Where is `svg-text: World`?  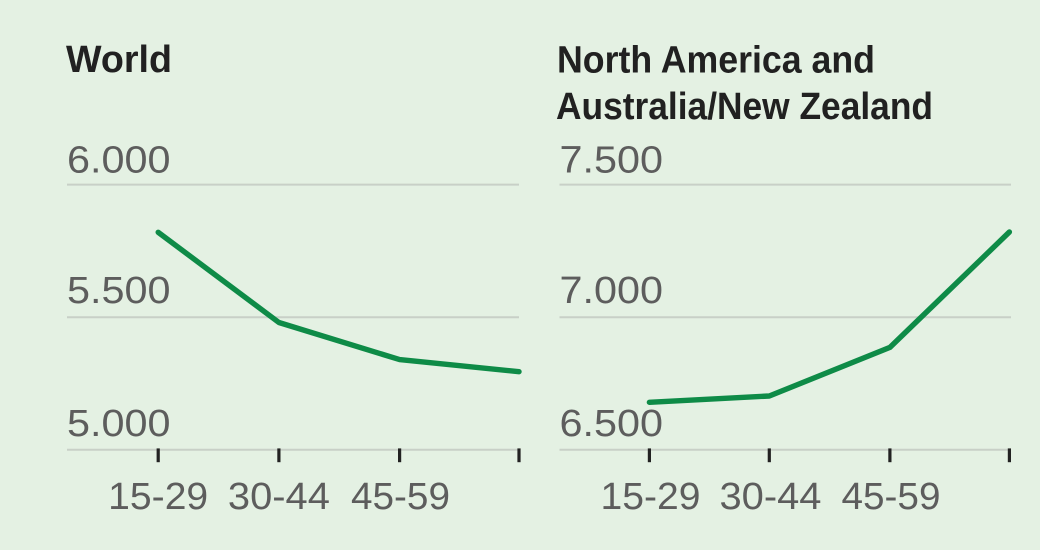 svg-text: World is located at coordinates (119, 60).